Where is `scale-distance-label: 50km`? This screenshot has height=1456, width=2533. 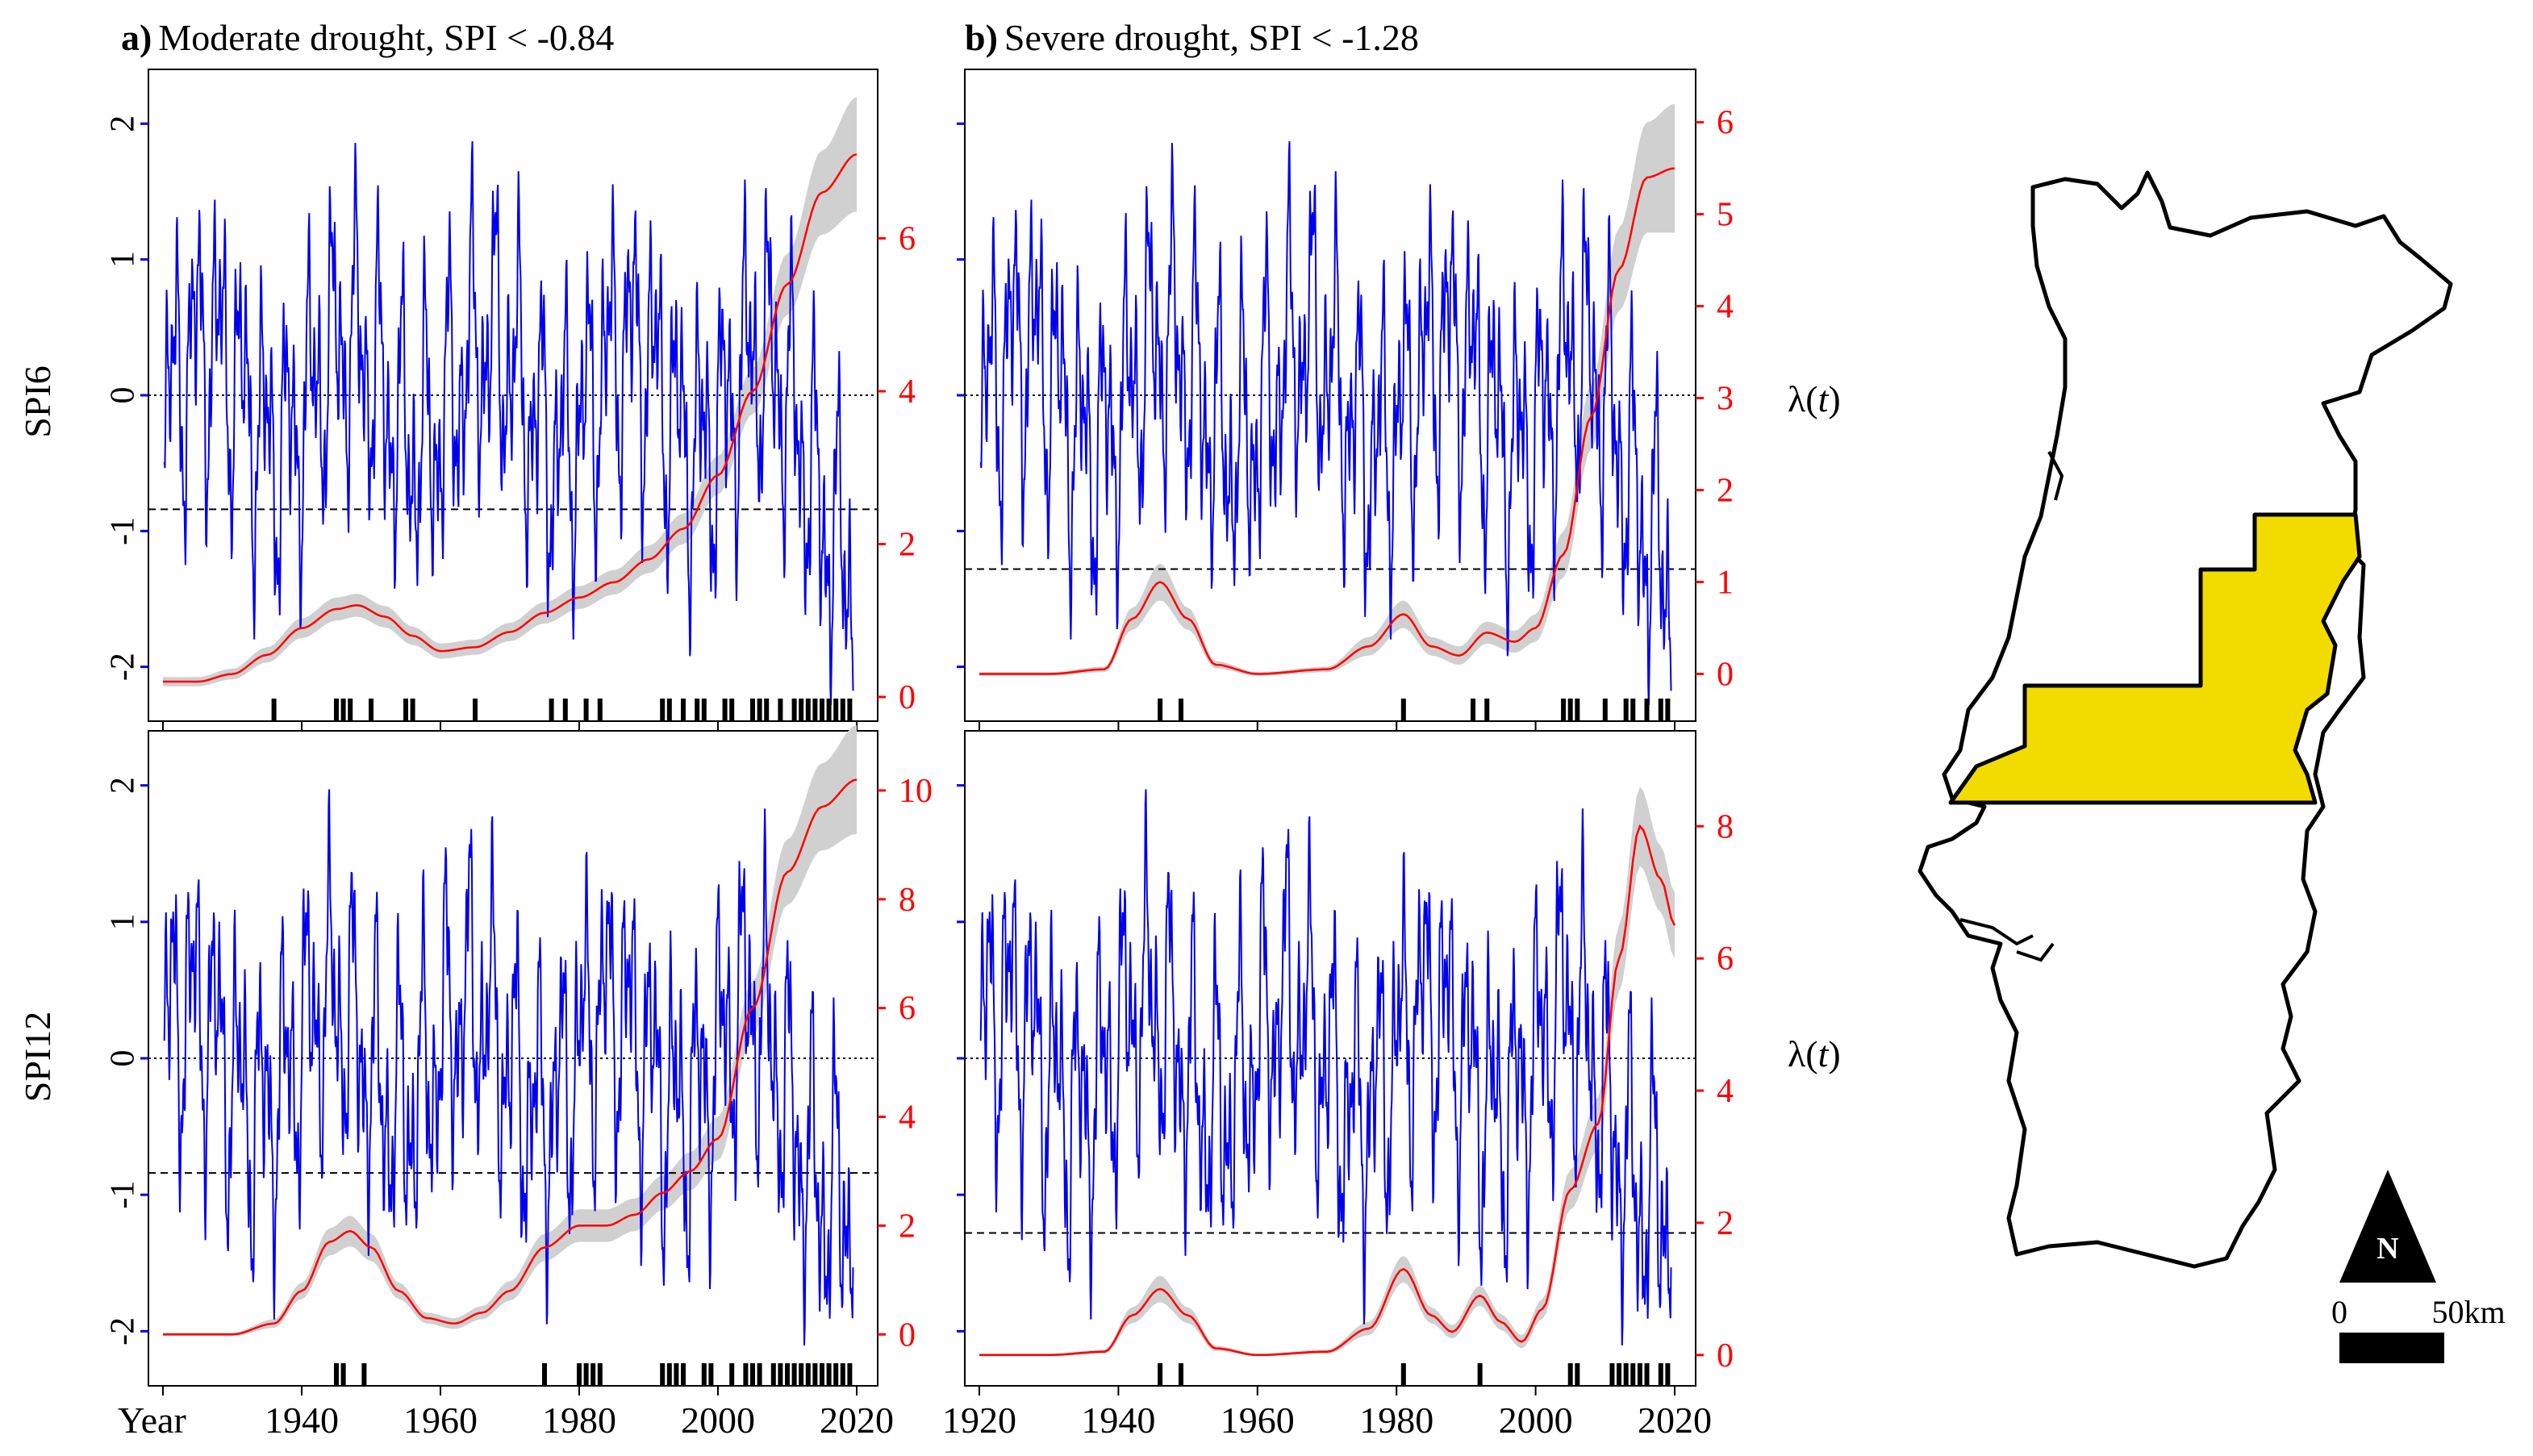
scale-distance-label: 50km is located at coordinates (2468, 1312).